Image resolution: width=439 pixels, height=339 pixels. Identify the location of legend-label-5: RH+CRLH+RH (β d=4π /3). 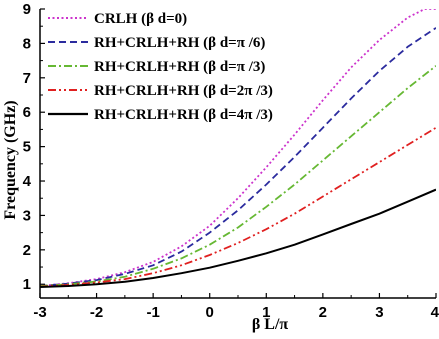
(183, 115).